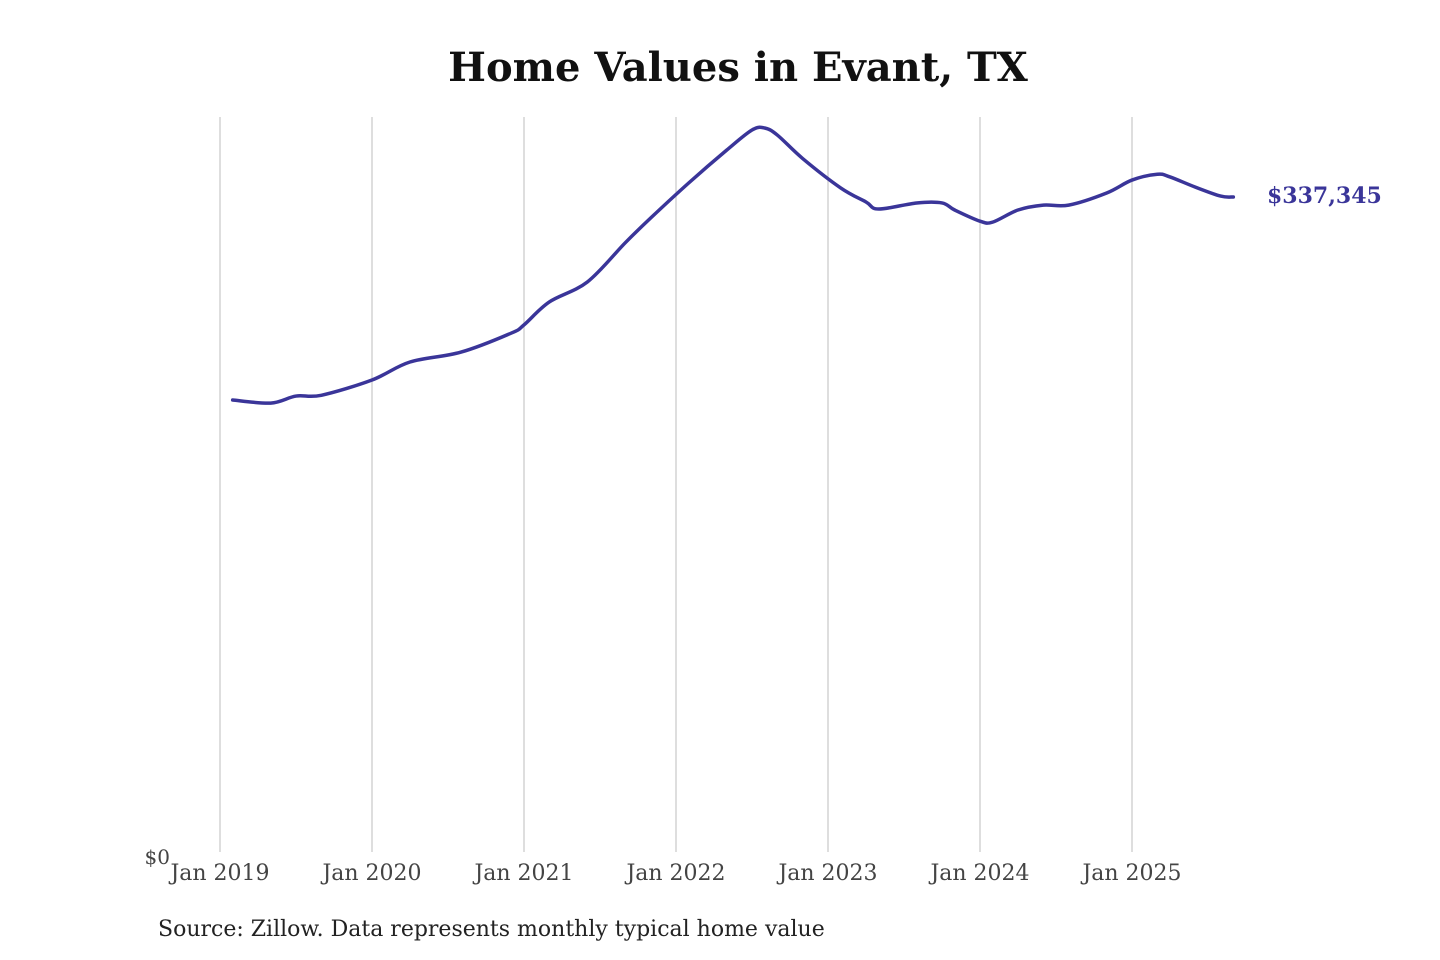  Describe the element at coordinates (1130, 873) in the screenshot. I see `x-tick-label: Jan 2025` at that location.